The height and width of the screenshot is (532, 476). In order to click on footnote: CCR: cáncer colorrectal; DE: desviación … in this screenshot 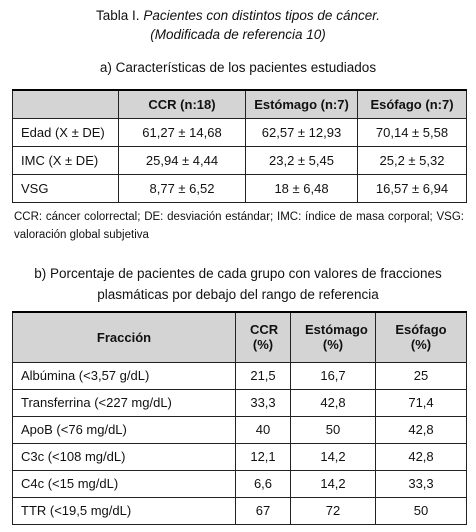, I will do `click(239, 226)`.